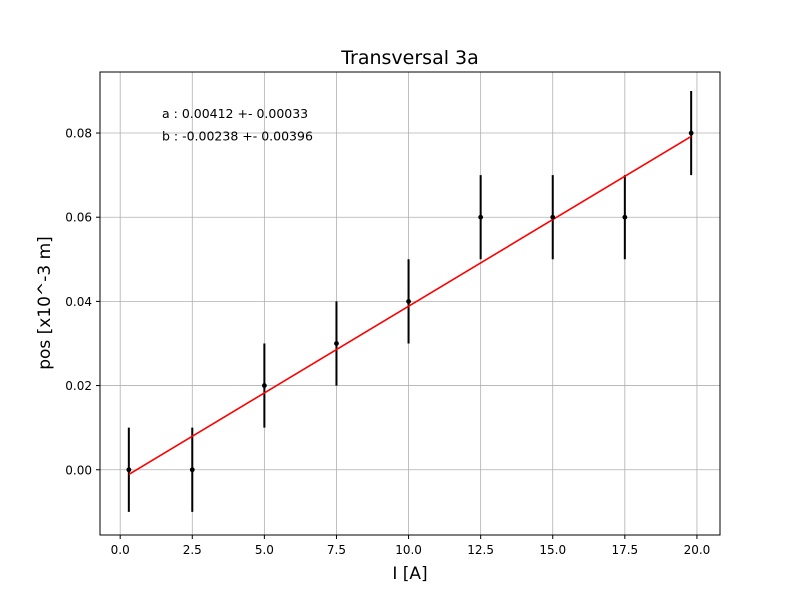 The height and width of the screenshot is (600, 800). What do you see at coordinates (624, 550) in the screenshot?
I see `x-tick-label: 17.5` at bounding box center [624, 550].